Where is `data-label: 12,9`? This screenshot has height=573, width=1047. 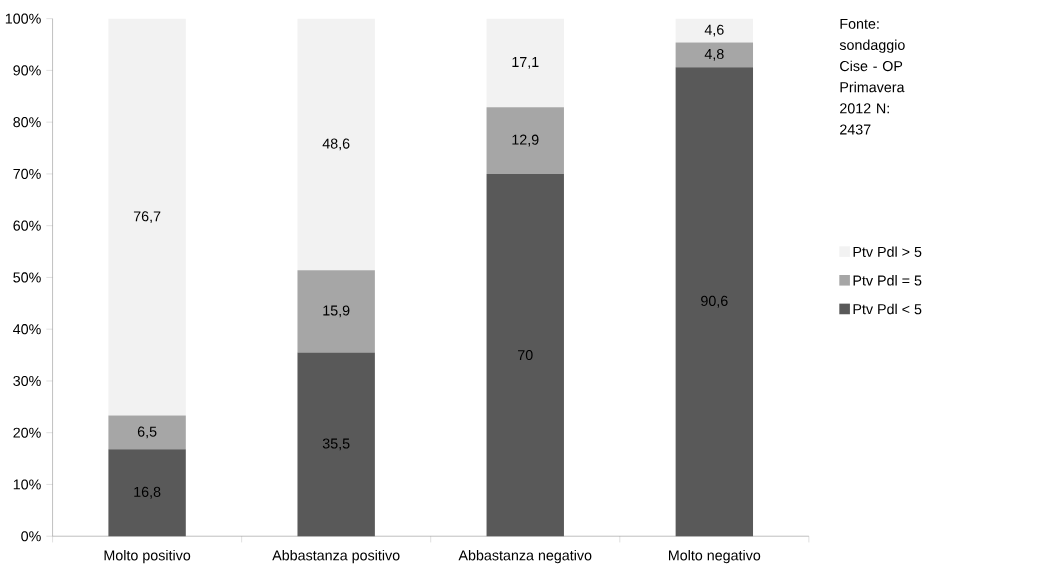
data-label: 12,9 is located at coordinates (525, 140).